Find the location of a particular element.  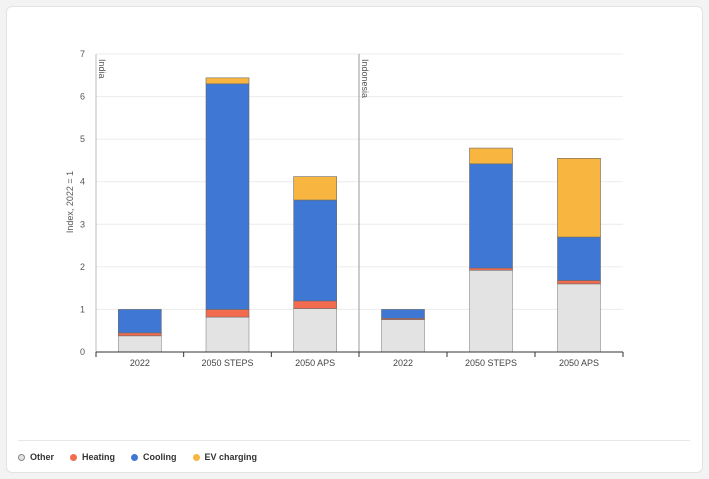

legend: Other Heating Cooling EV charging is located at coordinates (137, 457).